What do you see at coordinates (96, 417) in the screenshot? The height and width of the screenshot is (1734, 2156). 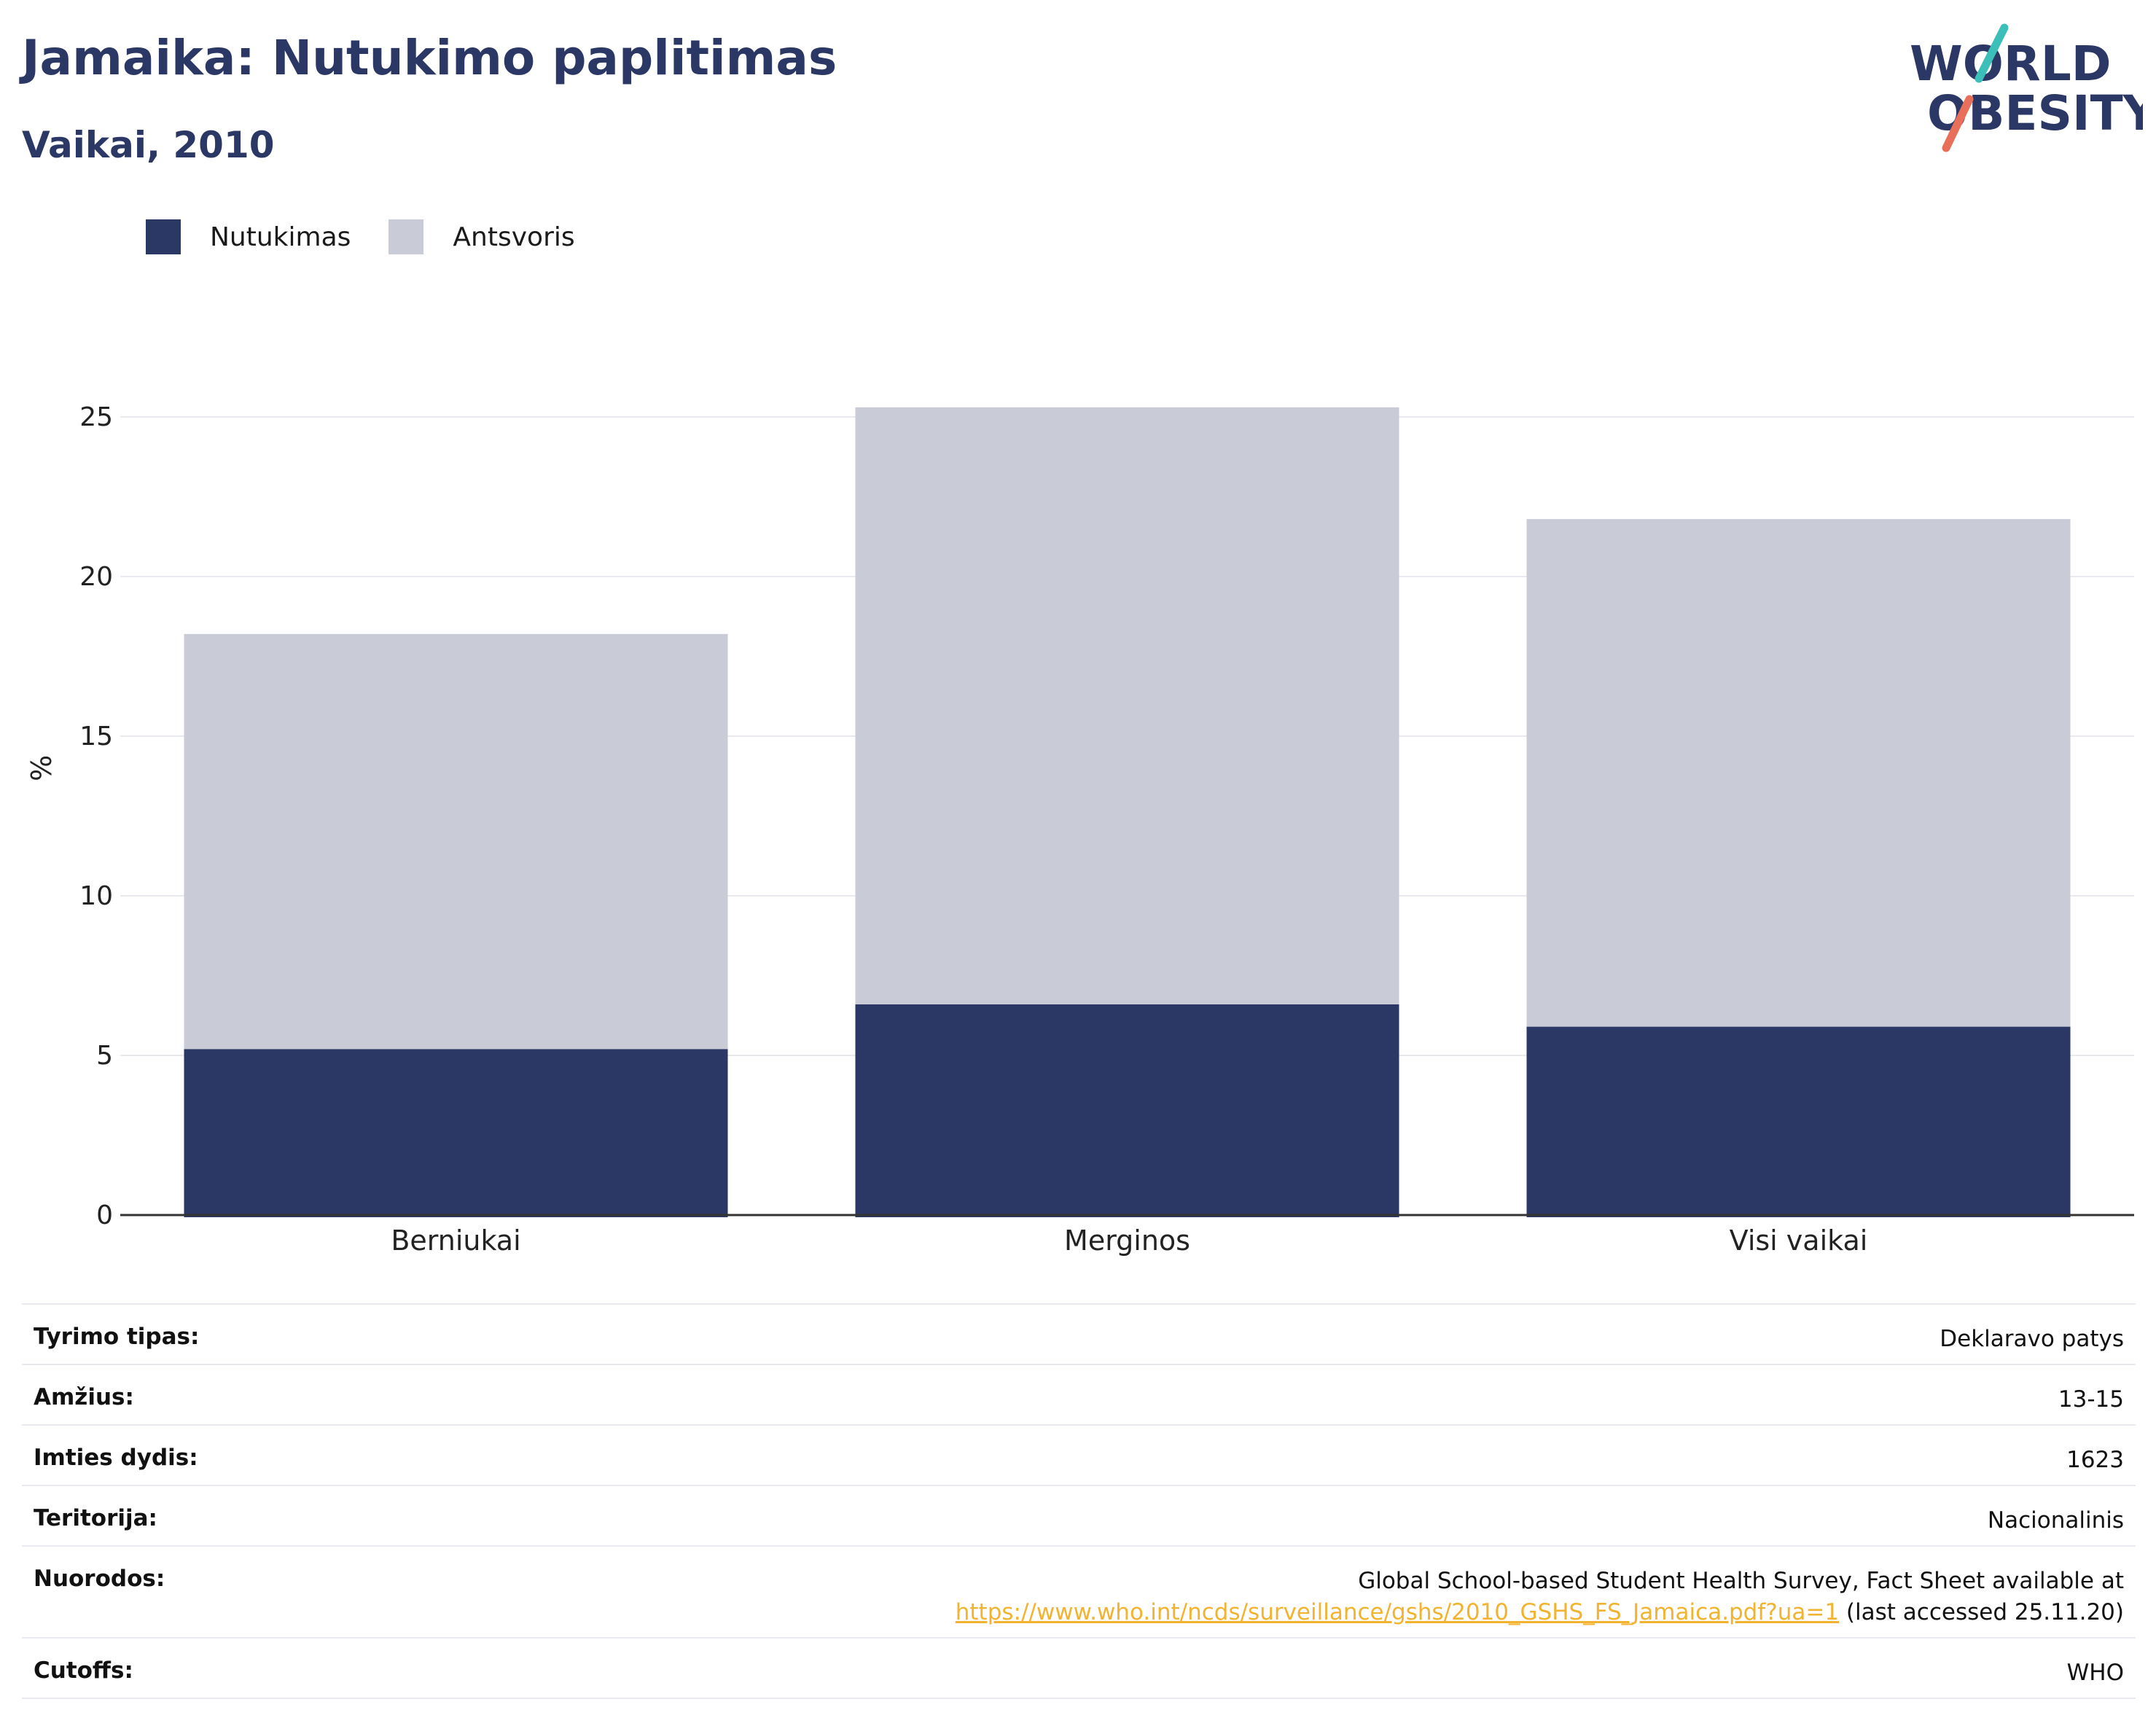 I see `y-tick-label: 25` at bounding box center [96, 417].